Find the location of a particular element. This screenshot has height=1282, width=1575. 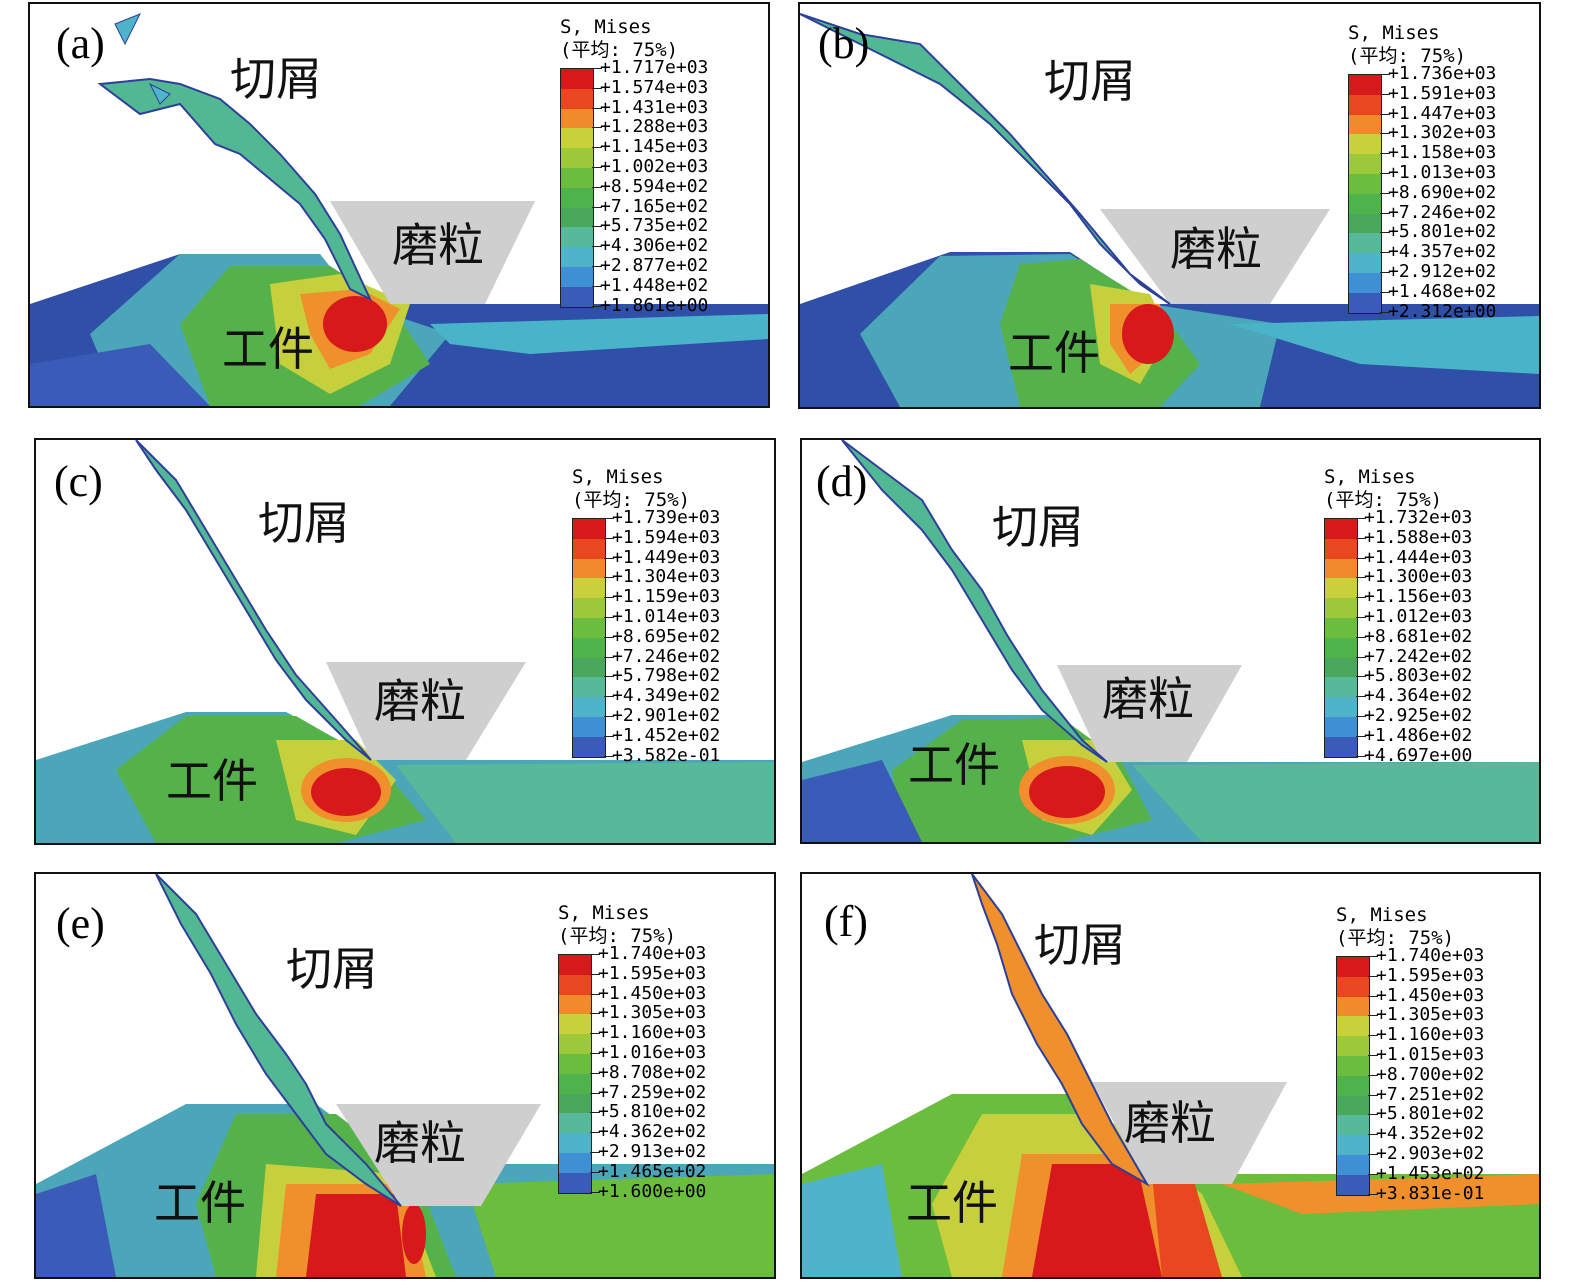

legend-value: +8.695e+02 is located at coordinates (666, 636).